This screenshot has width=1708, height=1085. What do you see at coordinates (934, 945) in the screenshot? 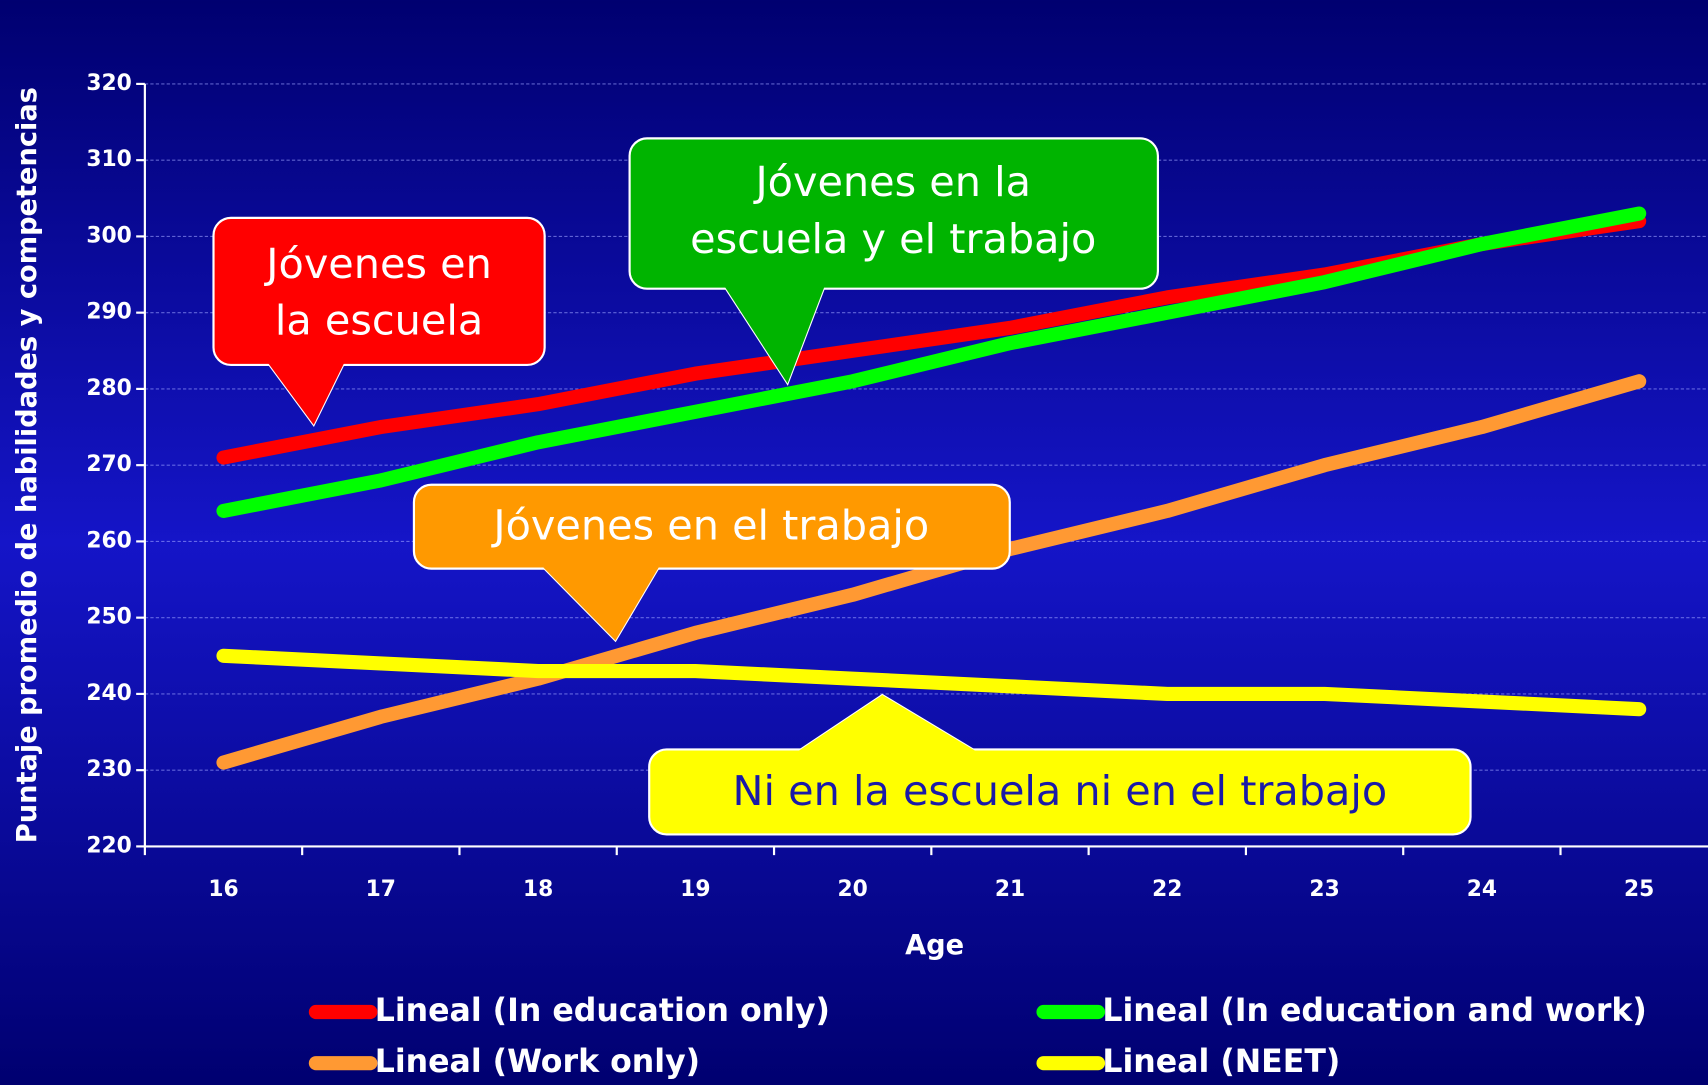
I see `x-axis-label: Age` at bounding box center [934, 945].